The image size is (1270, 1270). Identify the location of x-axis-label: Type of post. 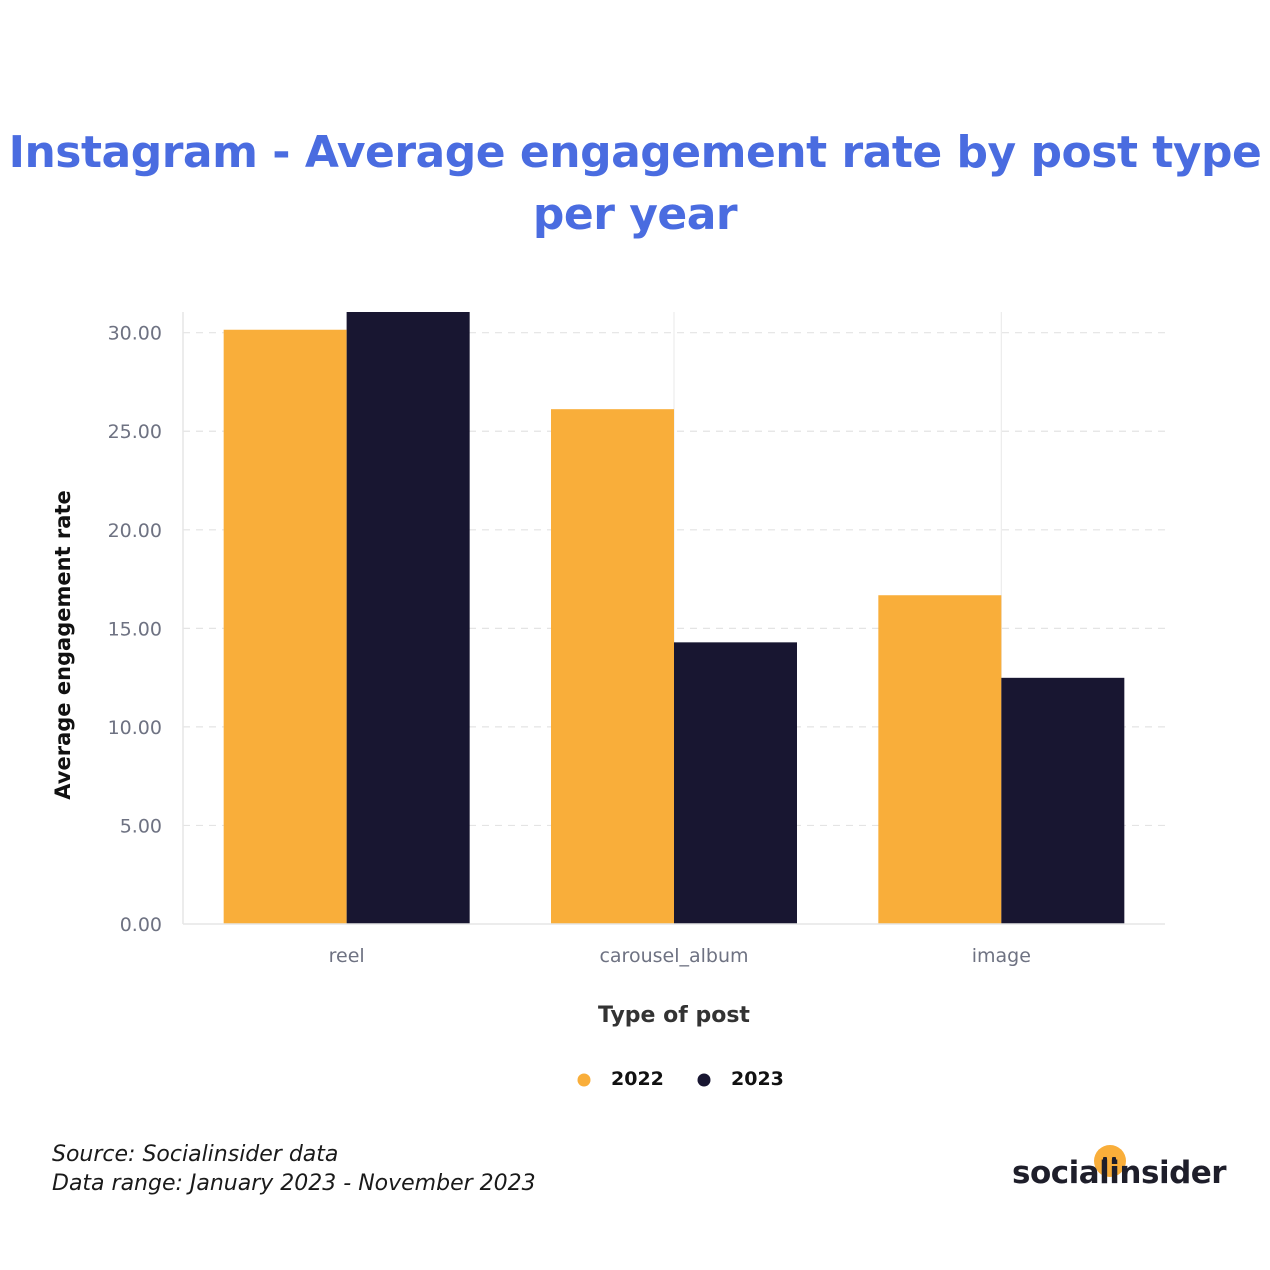
(674, 1015).